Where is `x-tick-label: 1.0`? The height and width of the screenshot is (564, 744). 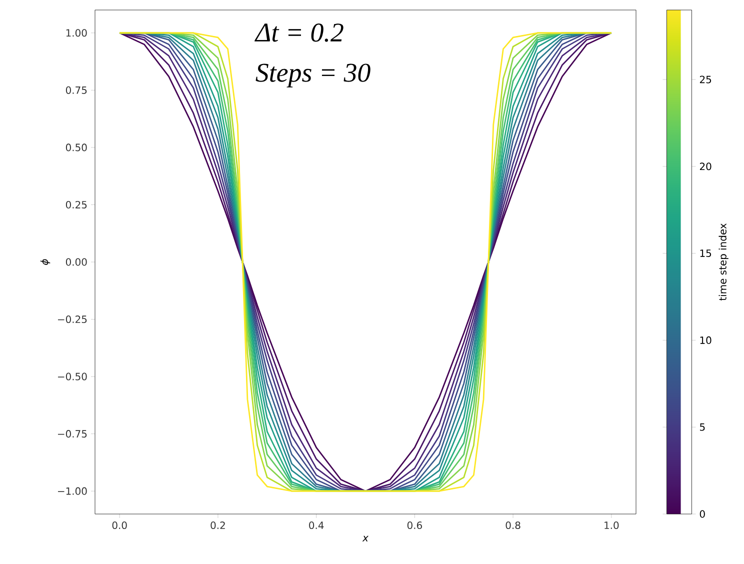
x-tick-label: 1.0 is located at coordinates (611, 526).